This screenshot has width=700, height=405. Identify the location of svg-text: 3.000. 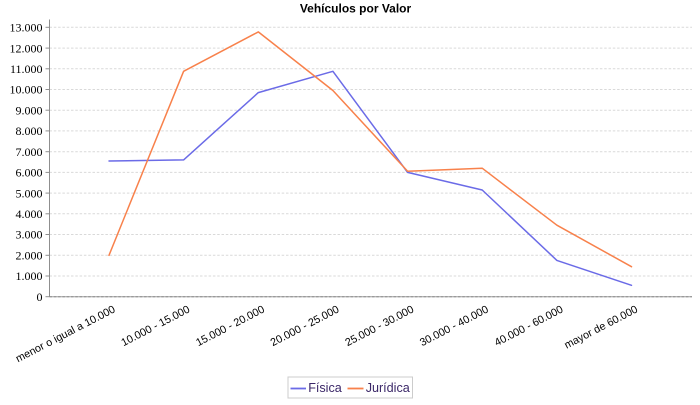
(29, 235).